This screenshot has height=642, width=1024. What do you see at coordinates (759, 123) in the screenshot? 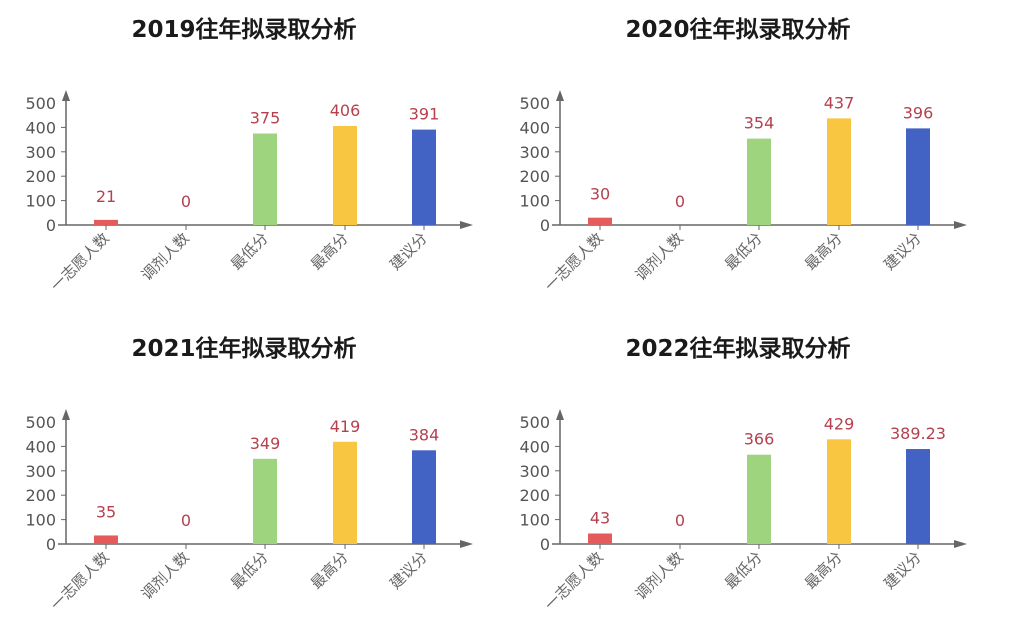
I see `bar-value-label: 354` at bounding box center [759, 123].